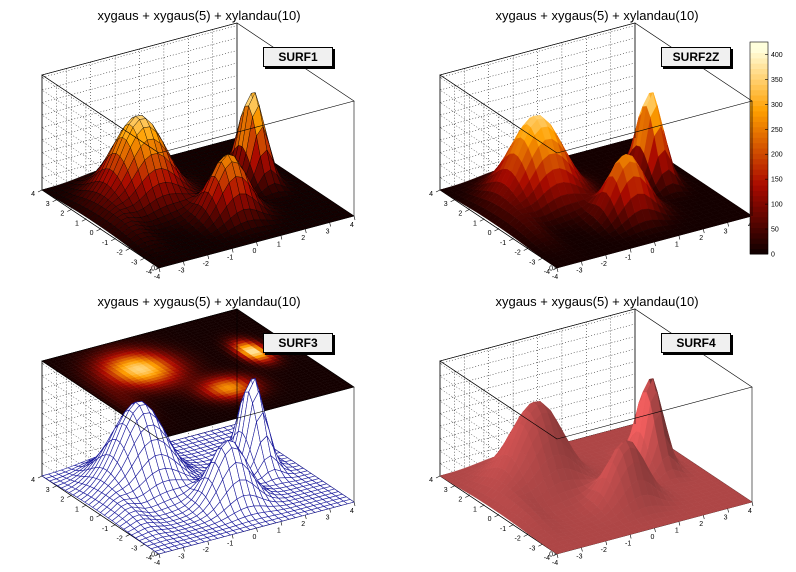 Image resolution: width=796 pixels, height=572 pixels. What do you see at coordinates (475, 223) in the screenshot?
I see `y-tick-label: 1` at bounding box center [475, 223].